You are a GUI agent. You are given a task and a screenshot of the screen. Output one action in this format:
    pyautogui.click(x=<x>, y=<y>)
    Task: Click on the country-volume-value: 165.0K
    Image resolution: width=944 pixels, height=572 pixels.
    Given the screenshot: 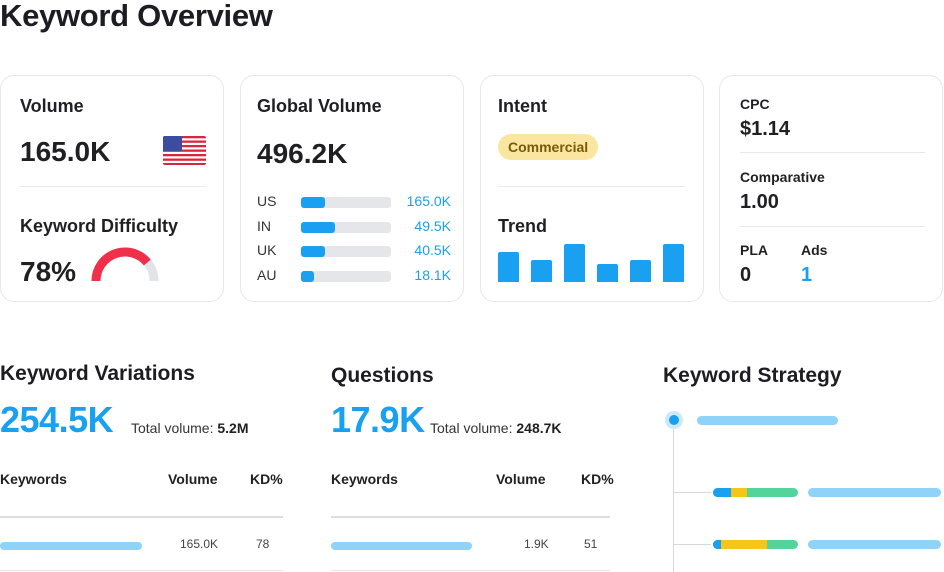 What is the action you would take?
    pyautogui.click(x=428, y=201)
    